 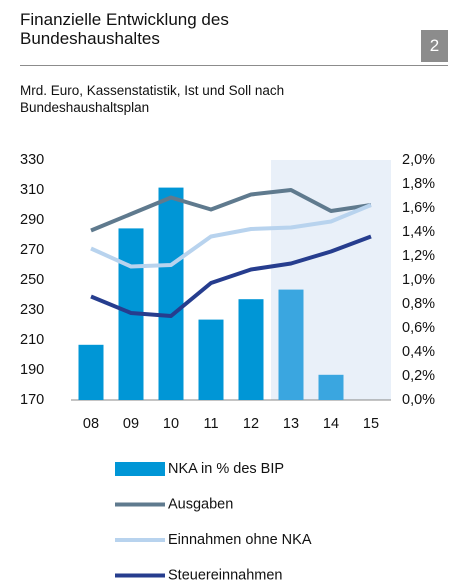 What do you see at coordinates (131, 424) in the screenshot?
I see `x-tick-label: 09` at bounding box center [131, 424].